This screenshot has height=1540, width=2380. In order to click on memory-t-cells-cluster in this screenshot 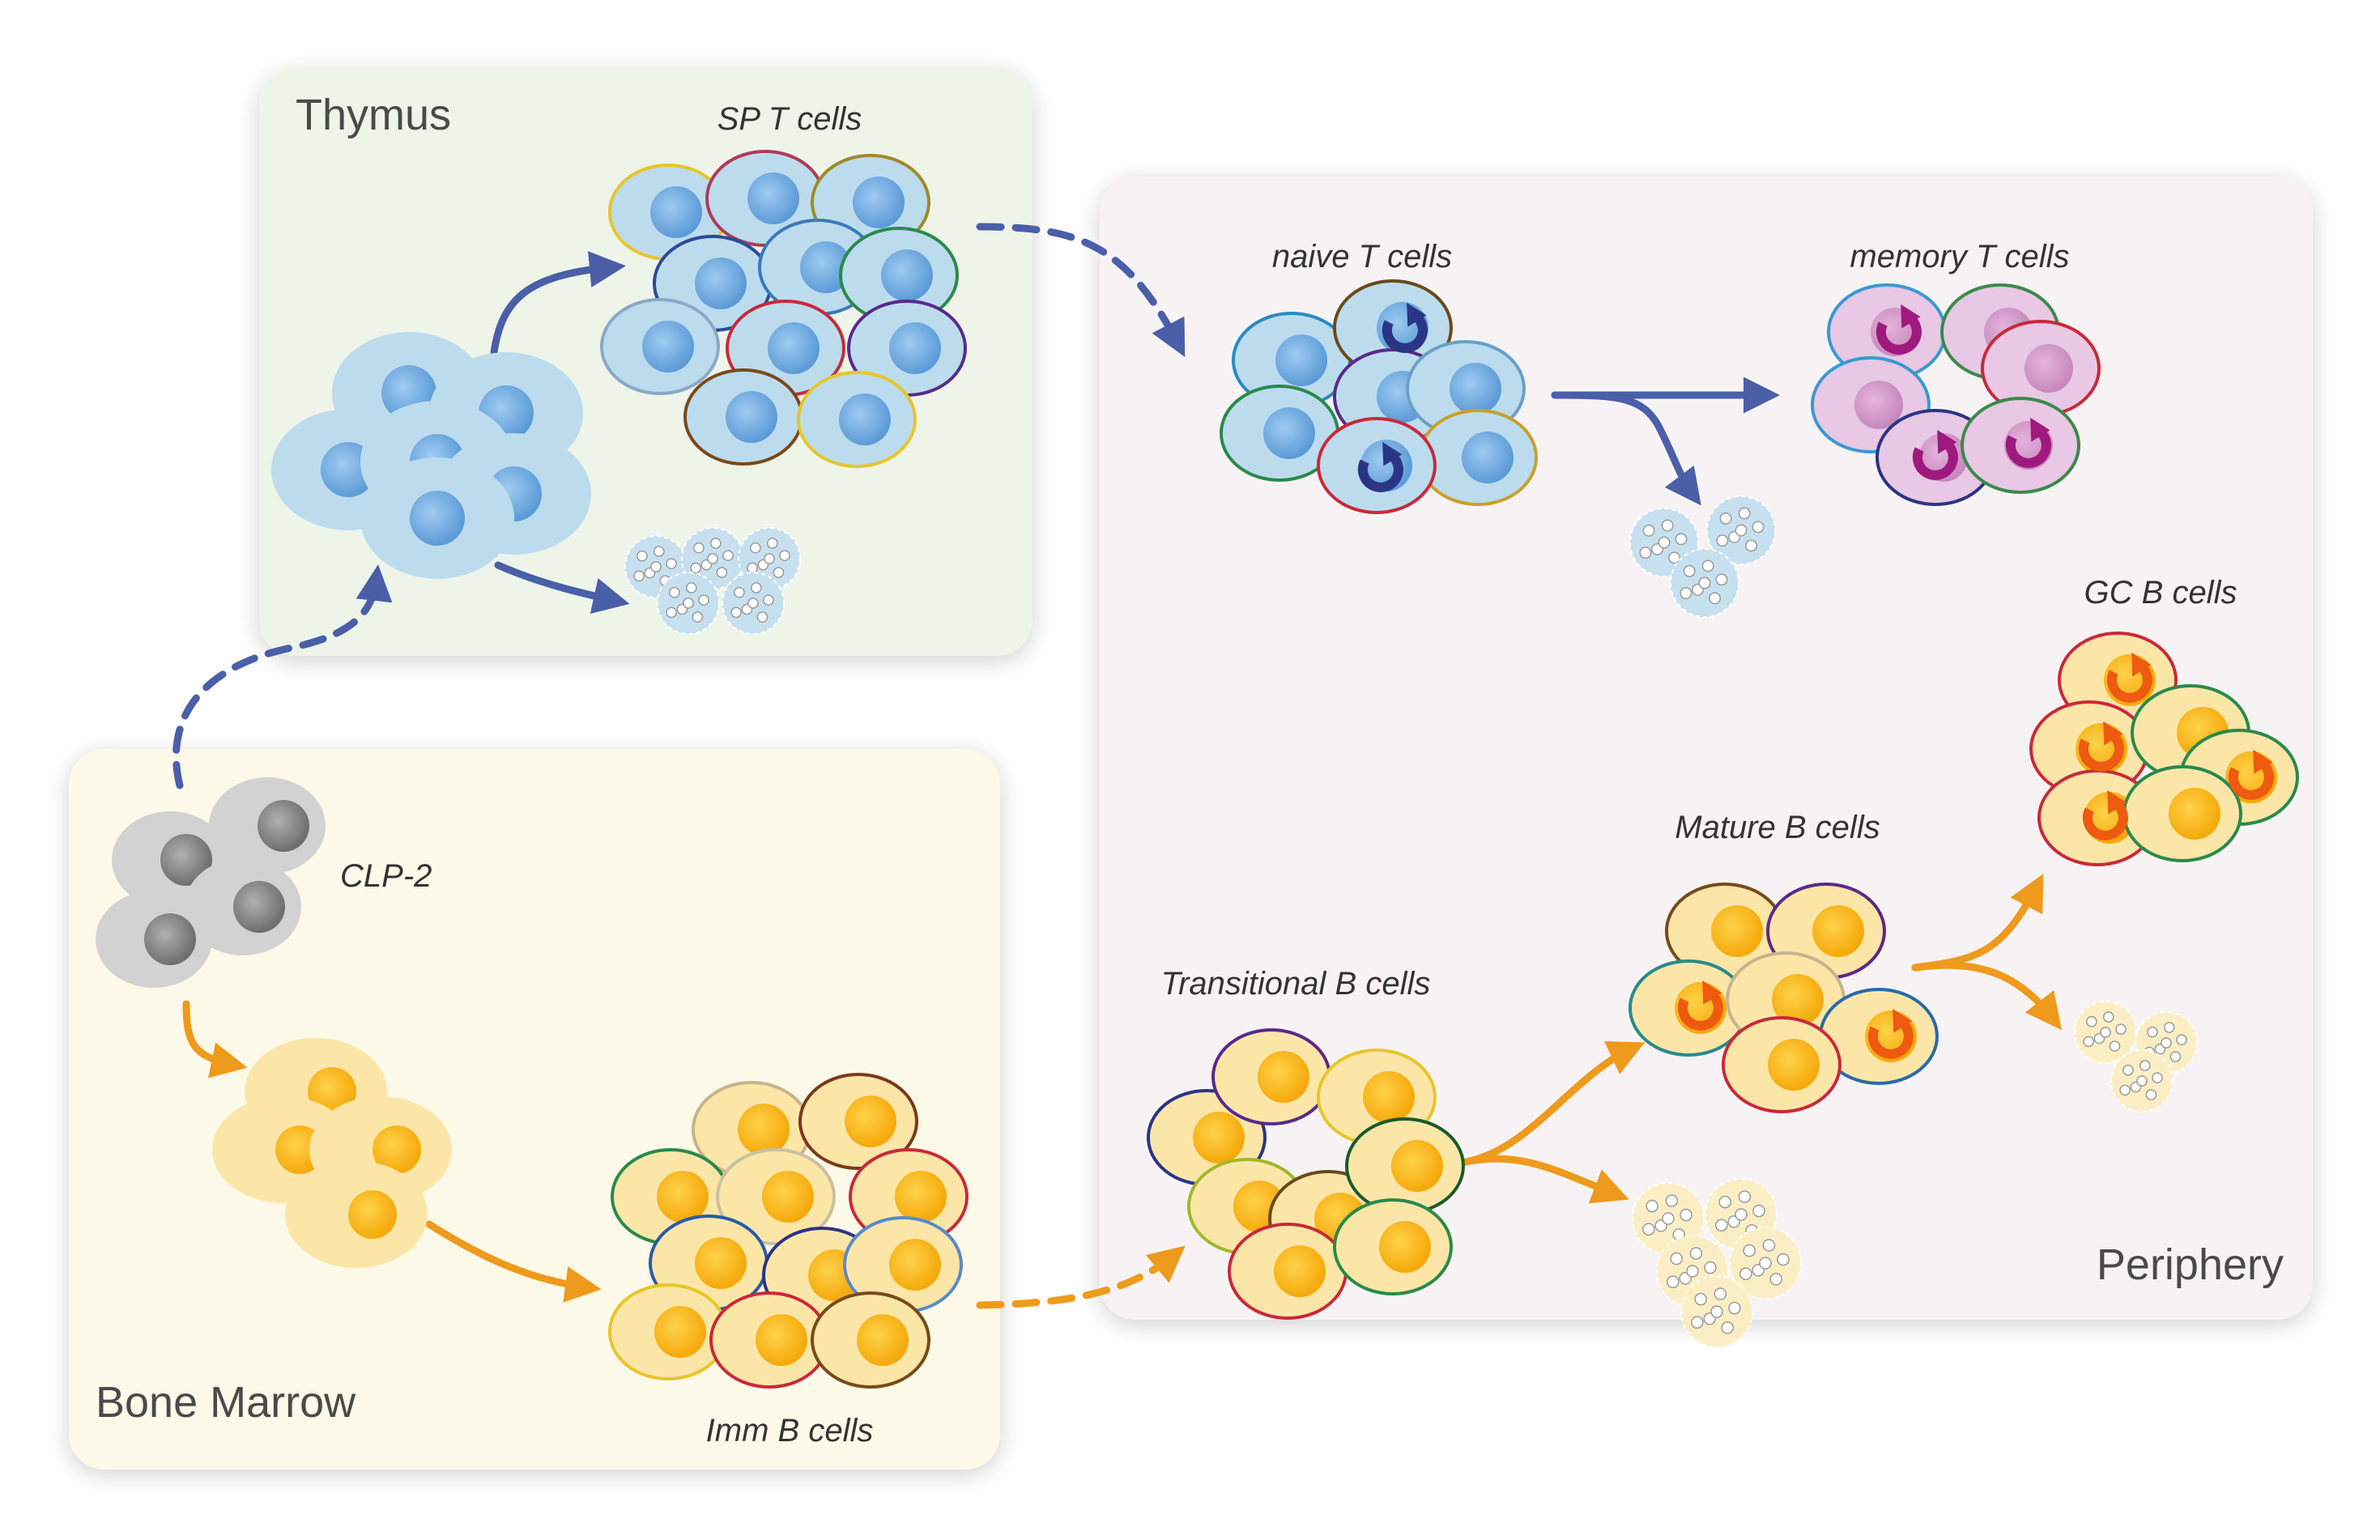, I will do `click(1956, 394)`.